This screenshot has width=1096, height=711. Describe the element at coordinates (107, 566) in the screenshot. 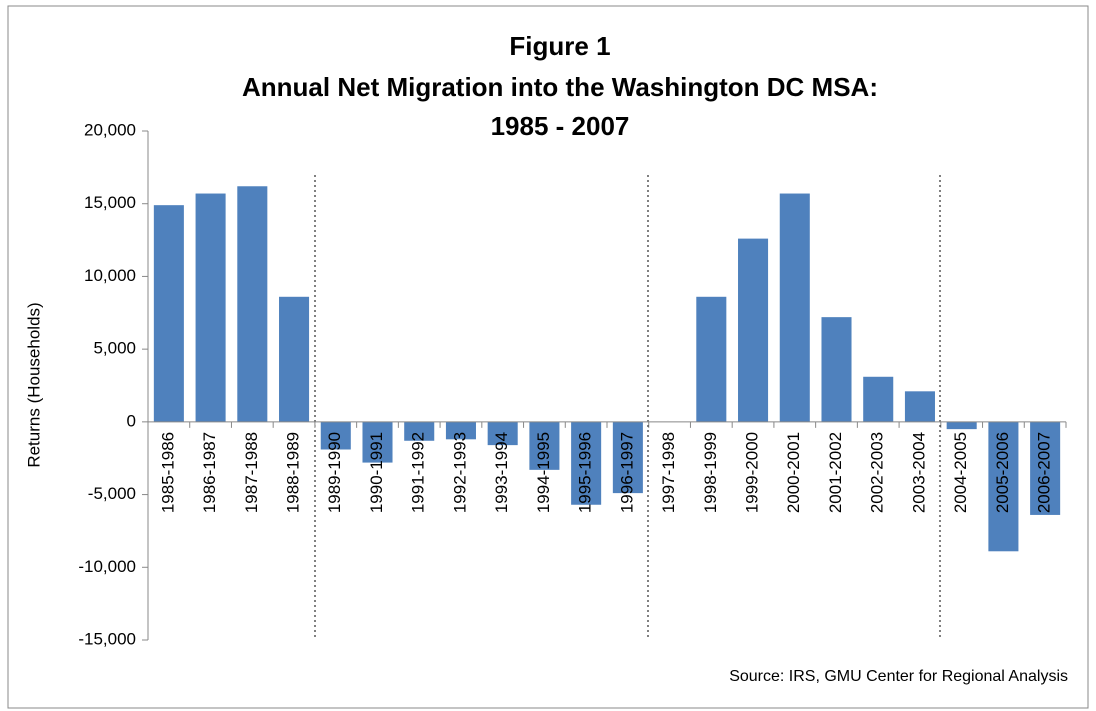

I see `y-tick-label: -10,000` at that location.